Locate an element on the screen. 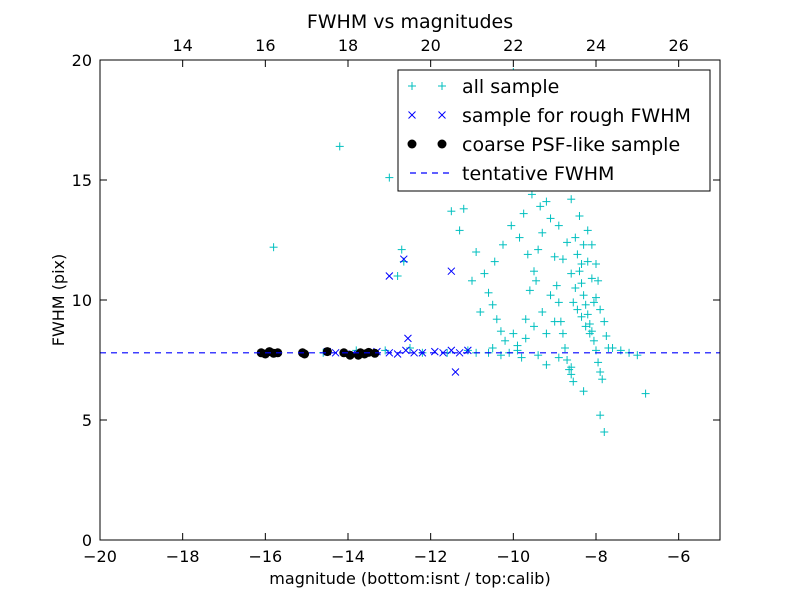  top-x-tick-label: 18 is located at coordinates (348, 45).